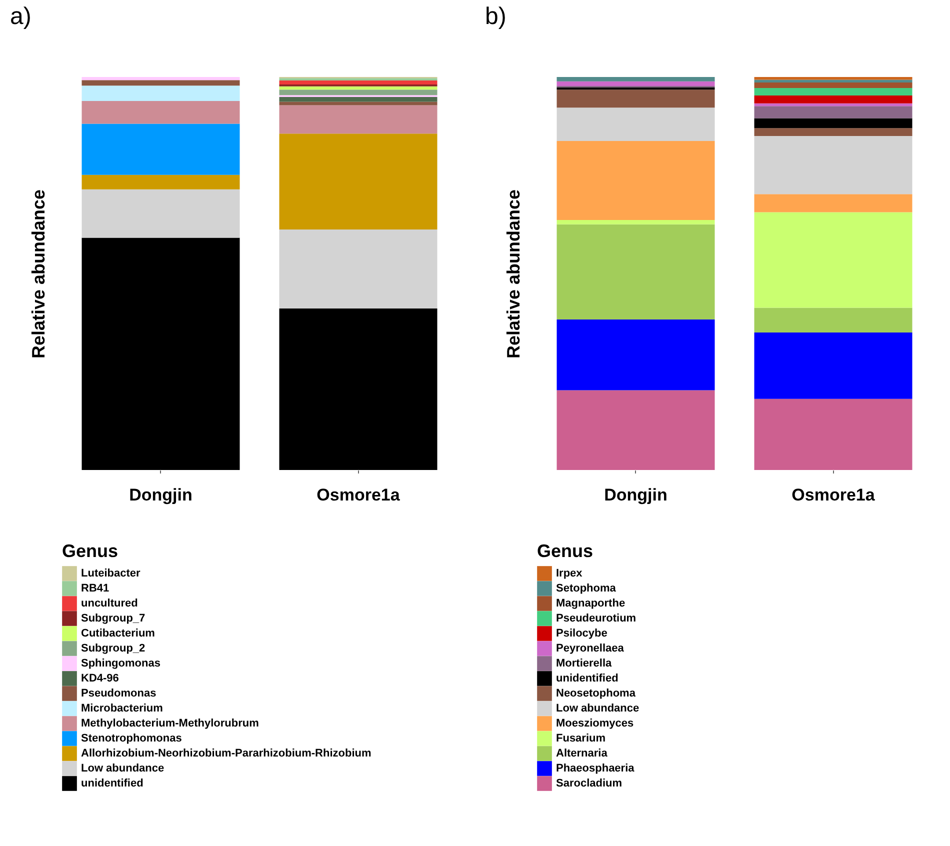  I want to click on legend-label: KD4-96, so click(100, 678).